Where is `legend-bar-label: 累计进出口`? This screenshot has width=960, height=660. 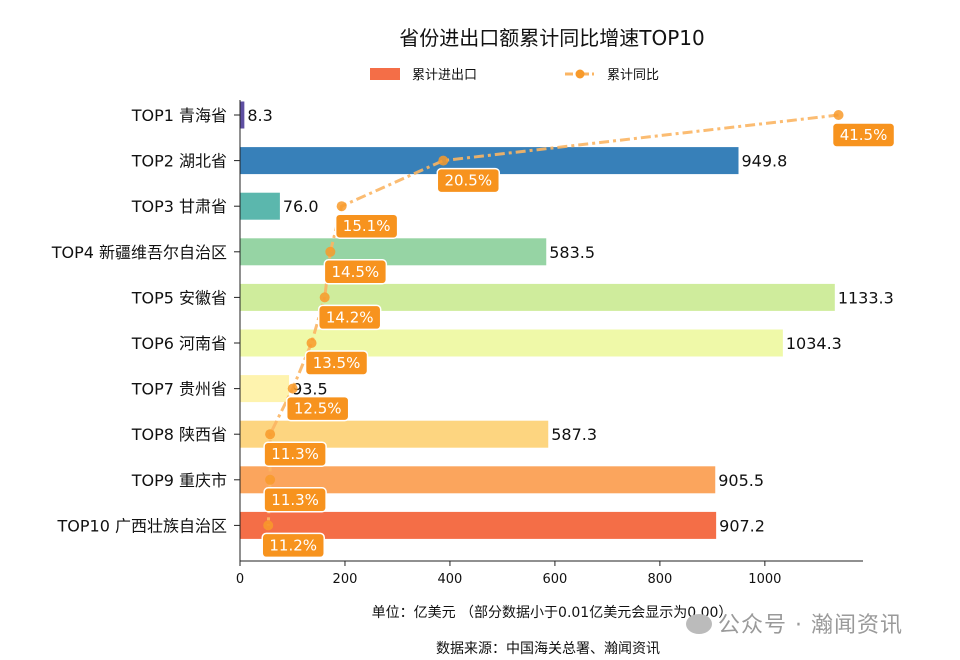 legend-bar-label: 累计进出口 is located at coordinates (444, 75).